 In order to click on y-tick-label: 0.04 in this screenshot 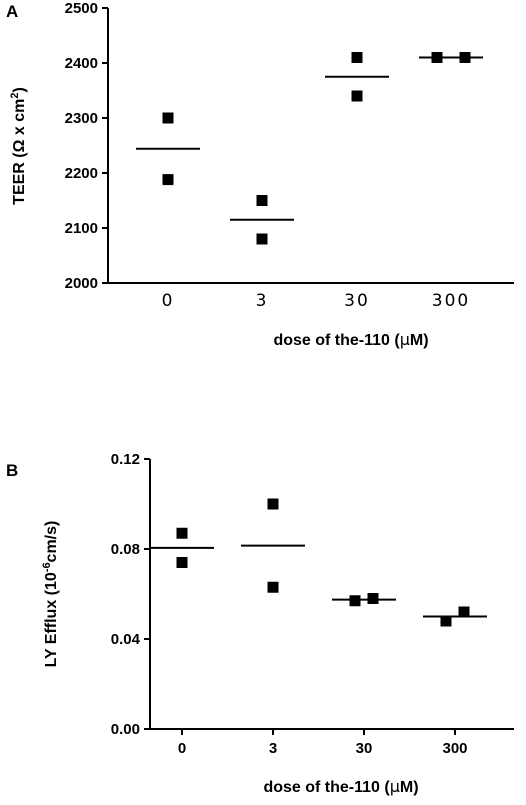, I will do `click(126, 639)`.